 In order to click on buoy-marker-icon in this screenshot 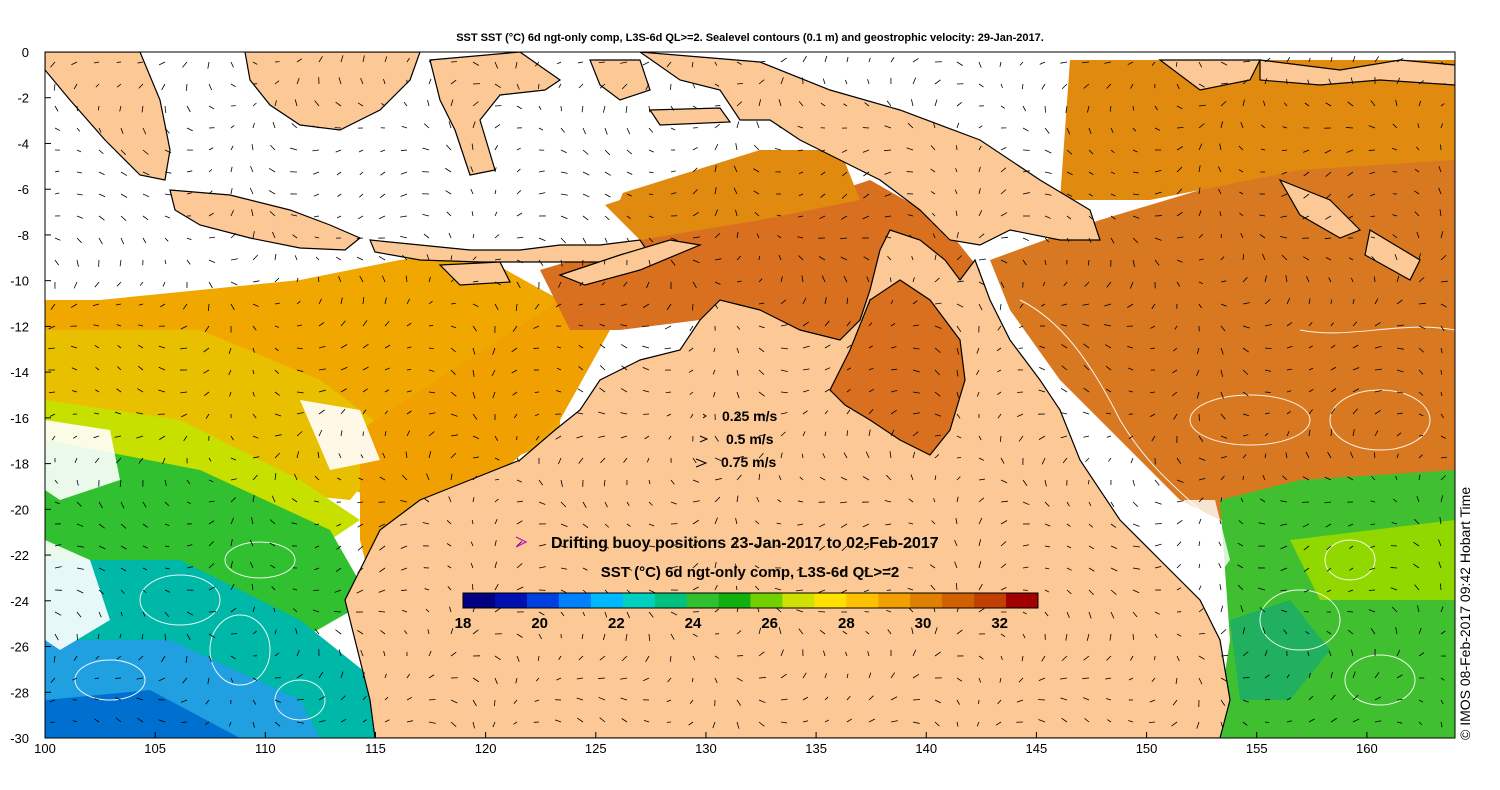, I will do `click(521, 542)`.